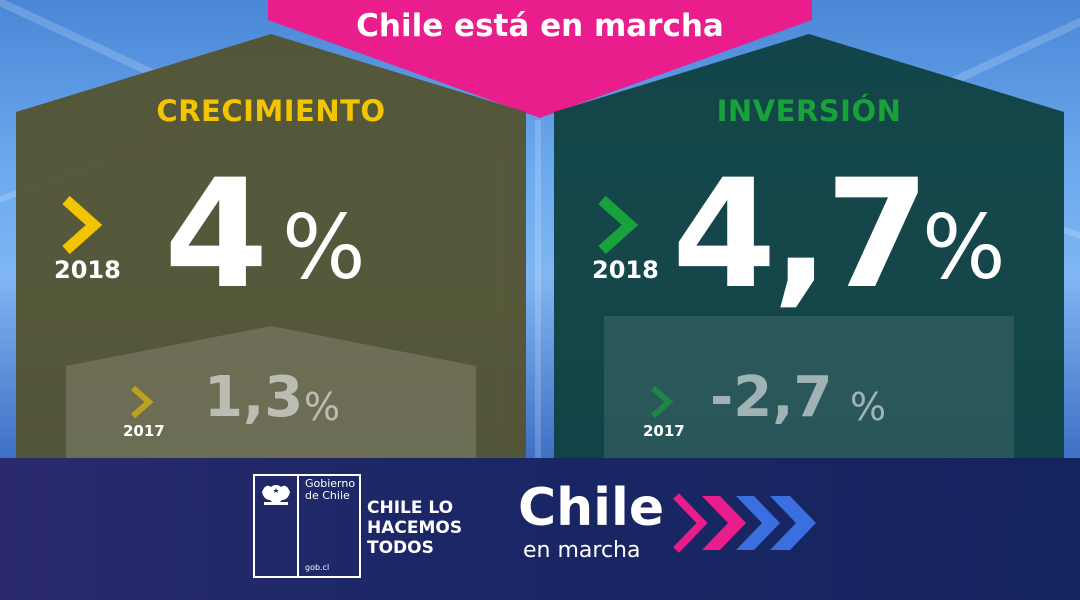 This screenshot has height=600, width=1080. Describe the element at coordinates (744, 523) in the screenshot. I see `brand-chevrons-icon` at that location.